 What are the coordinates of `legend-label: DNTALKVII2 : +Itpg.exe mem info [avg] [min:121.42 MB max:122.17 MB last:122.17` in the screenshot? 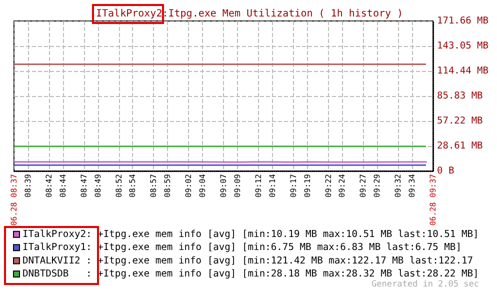 It's located at (248, 260).